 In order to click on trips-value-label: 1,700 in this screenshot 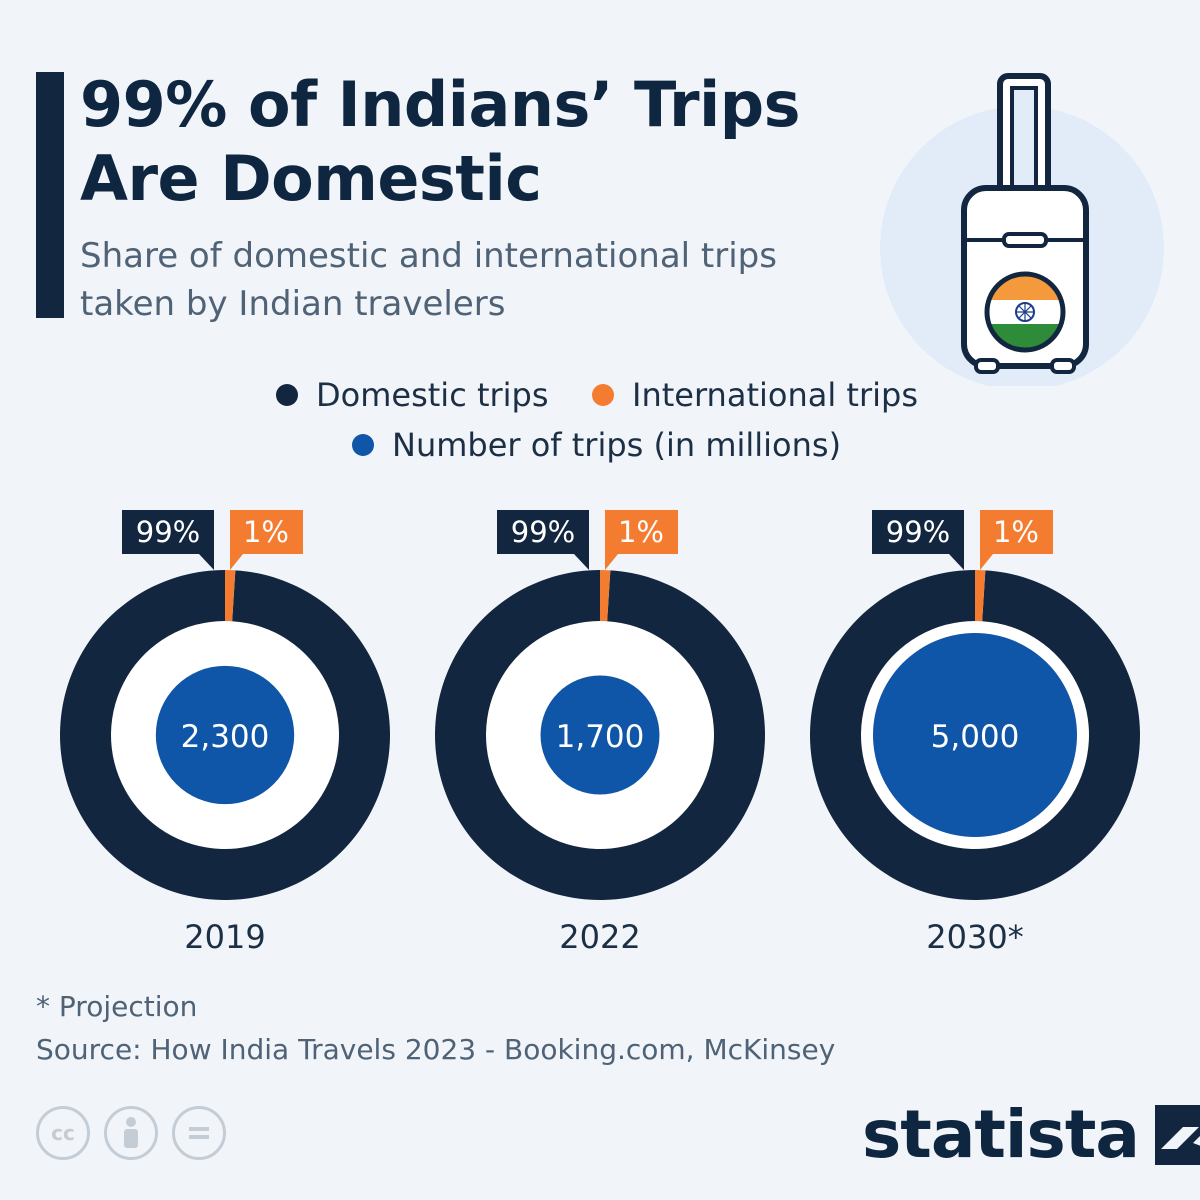, I will do `click(600, 737)`.